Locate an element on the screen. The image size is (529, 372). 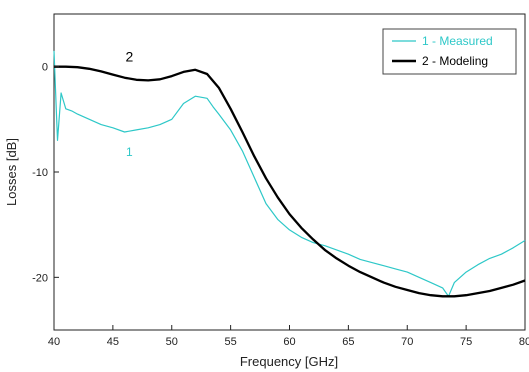
x-axis-ticks: 40 45 50 55 60 65 70 75 80 is located at coordinates (288, 336).